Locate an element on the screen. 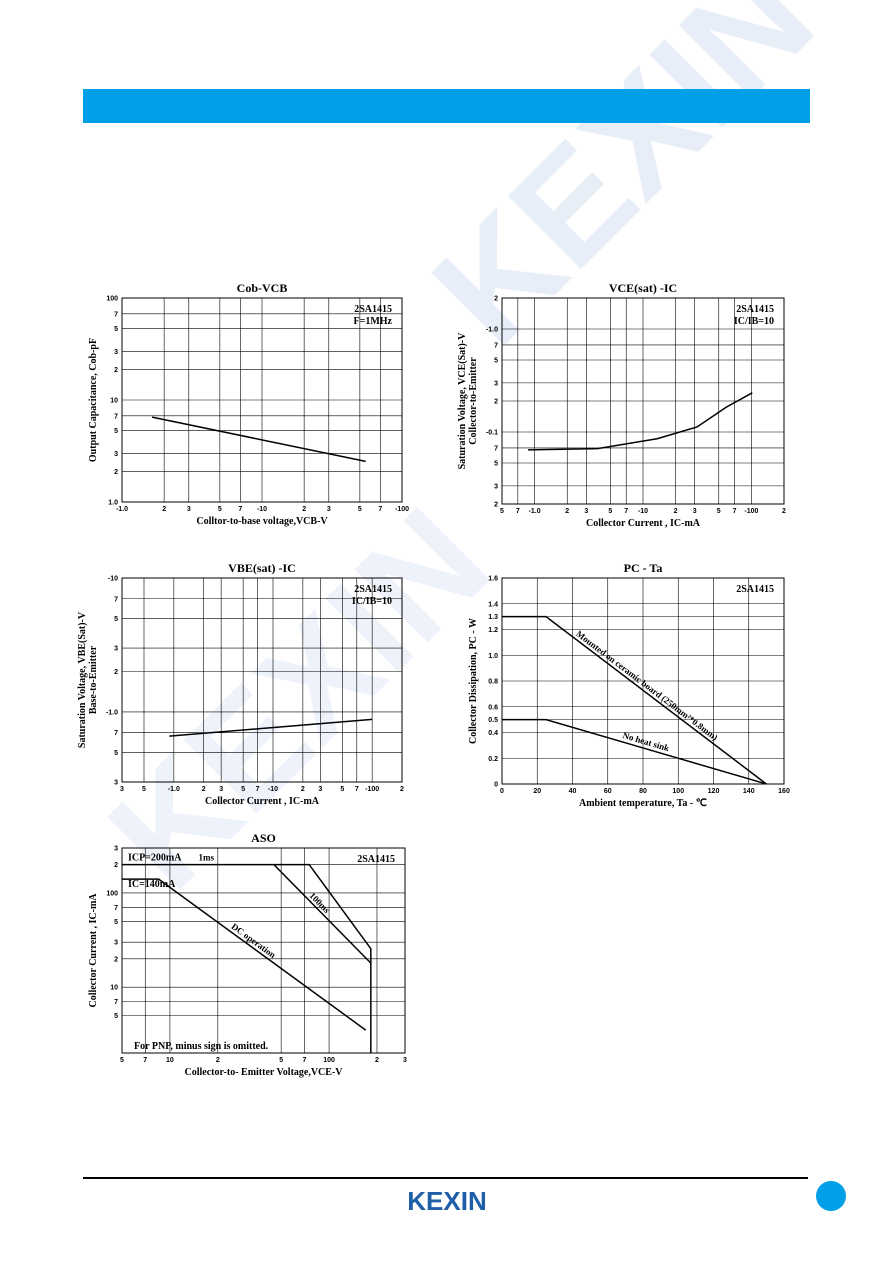 Image resolution: width=892 pixels, height=1263 pixels. chart-title: VCE(sat) -IC is located at coordinates (643, 288).